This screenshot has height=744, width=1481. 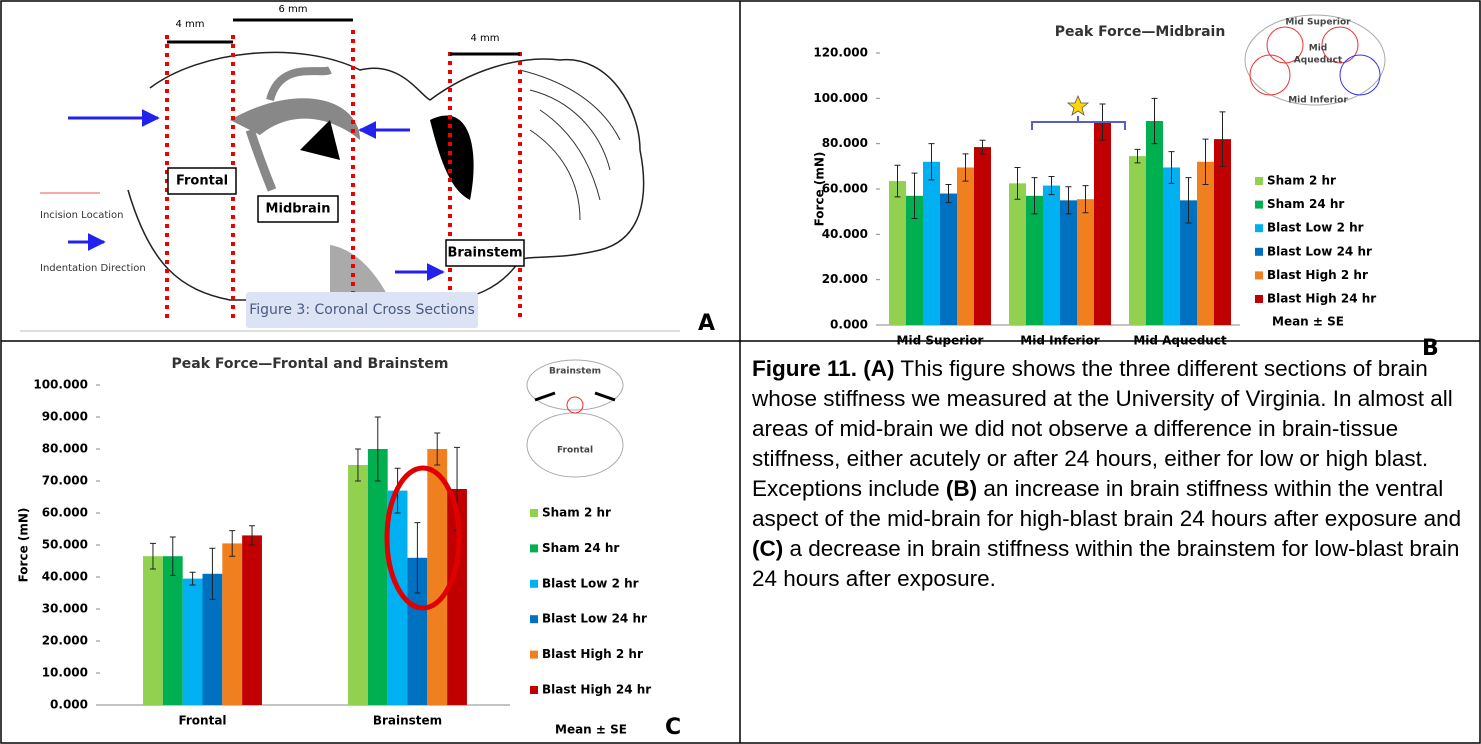 What do you see at coordinates (362, 310) in the screenshot?
I see `diagram-caption: Figure 3: Coronal Cross Sections` at bounding box center [362, 310].